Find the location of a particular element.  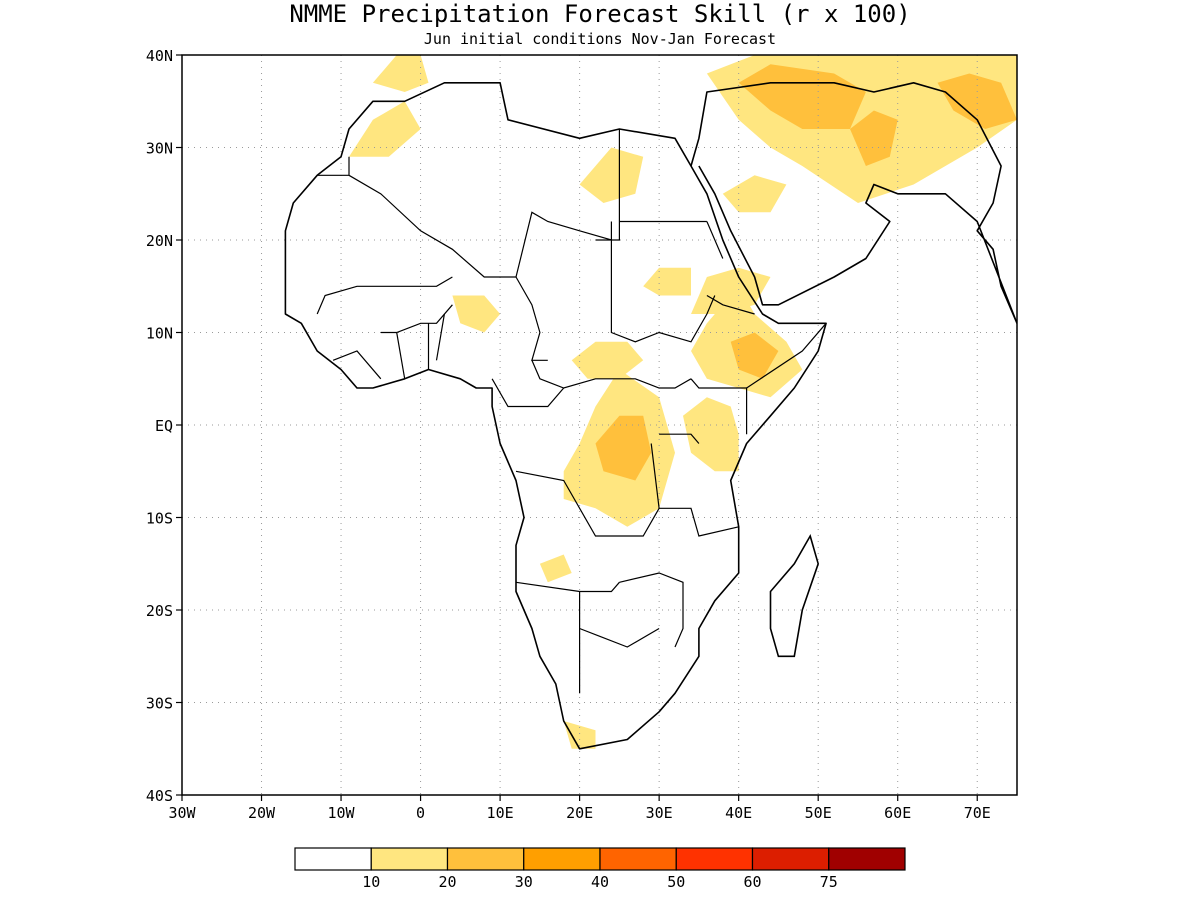

lat-tick-label: 20N is located at coordinates (159, 241).